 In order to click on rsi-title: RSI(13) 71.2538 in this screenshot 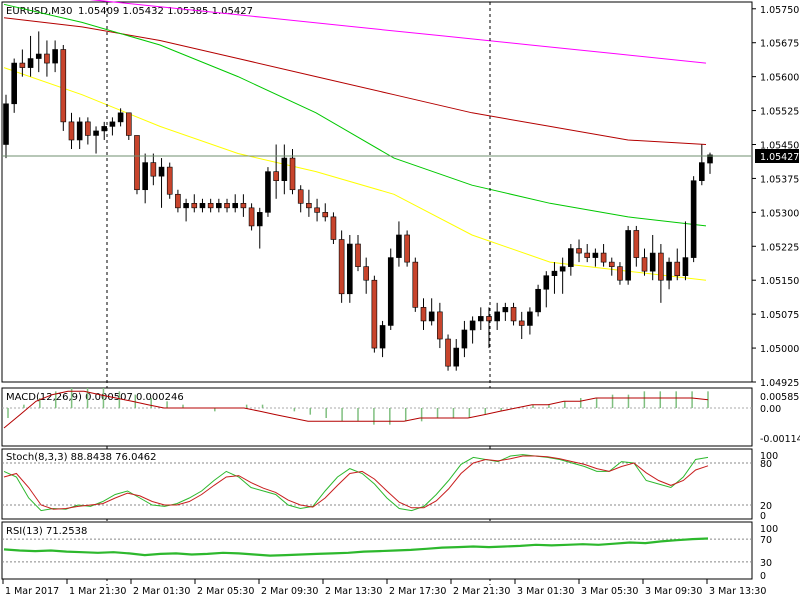, I will do `click(46, 531)`.